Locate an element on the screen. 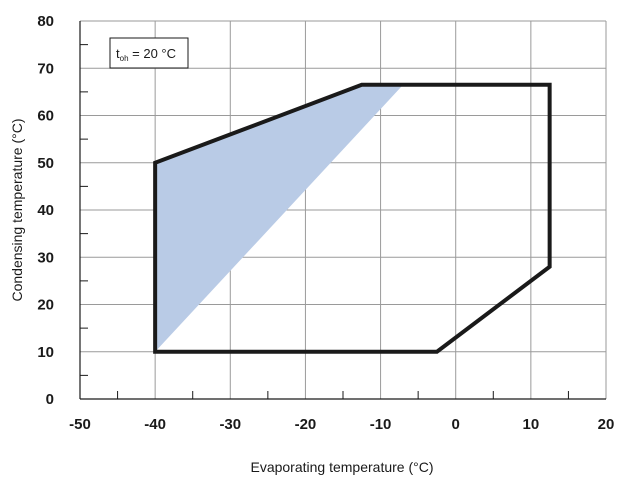 This screenshot has height=477, width=619. y-tick-label: 50 is located at coordinates (45, 163).